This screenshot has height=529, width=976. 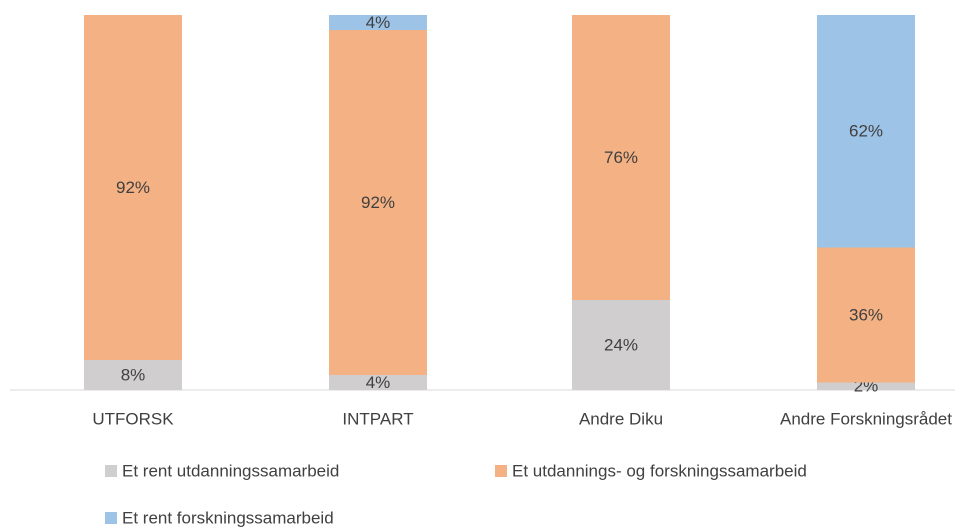 I want to click on data-label: 36%, so click(x=866, y=314).